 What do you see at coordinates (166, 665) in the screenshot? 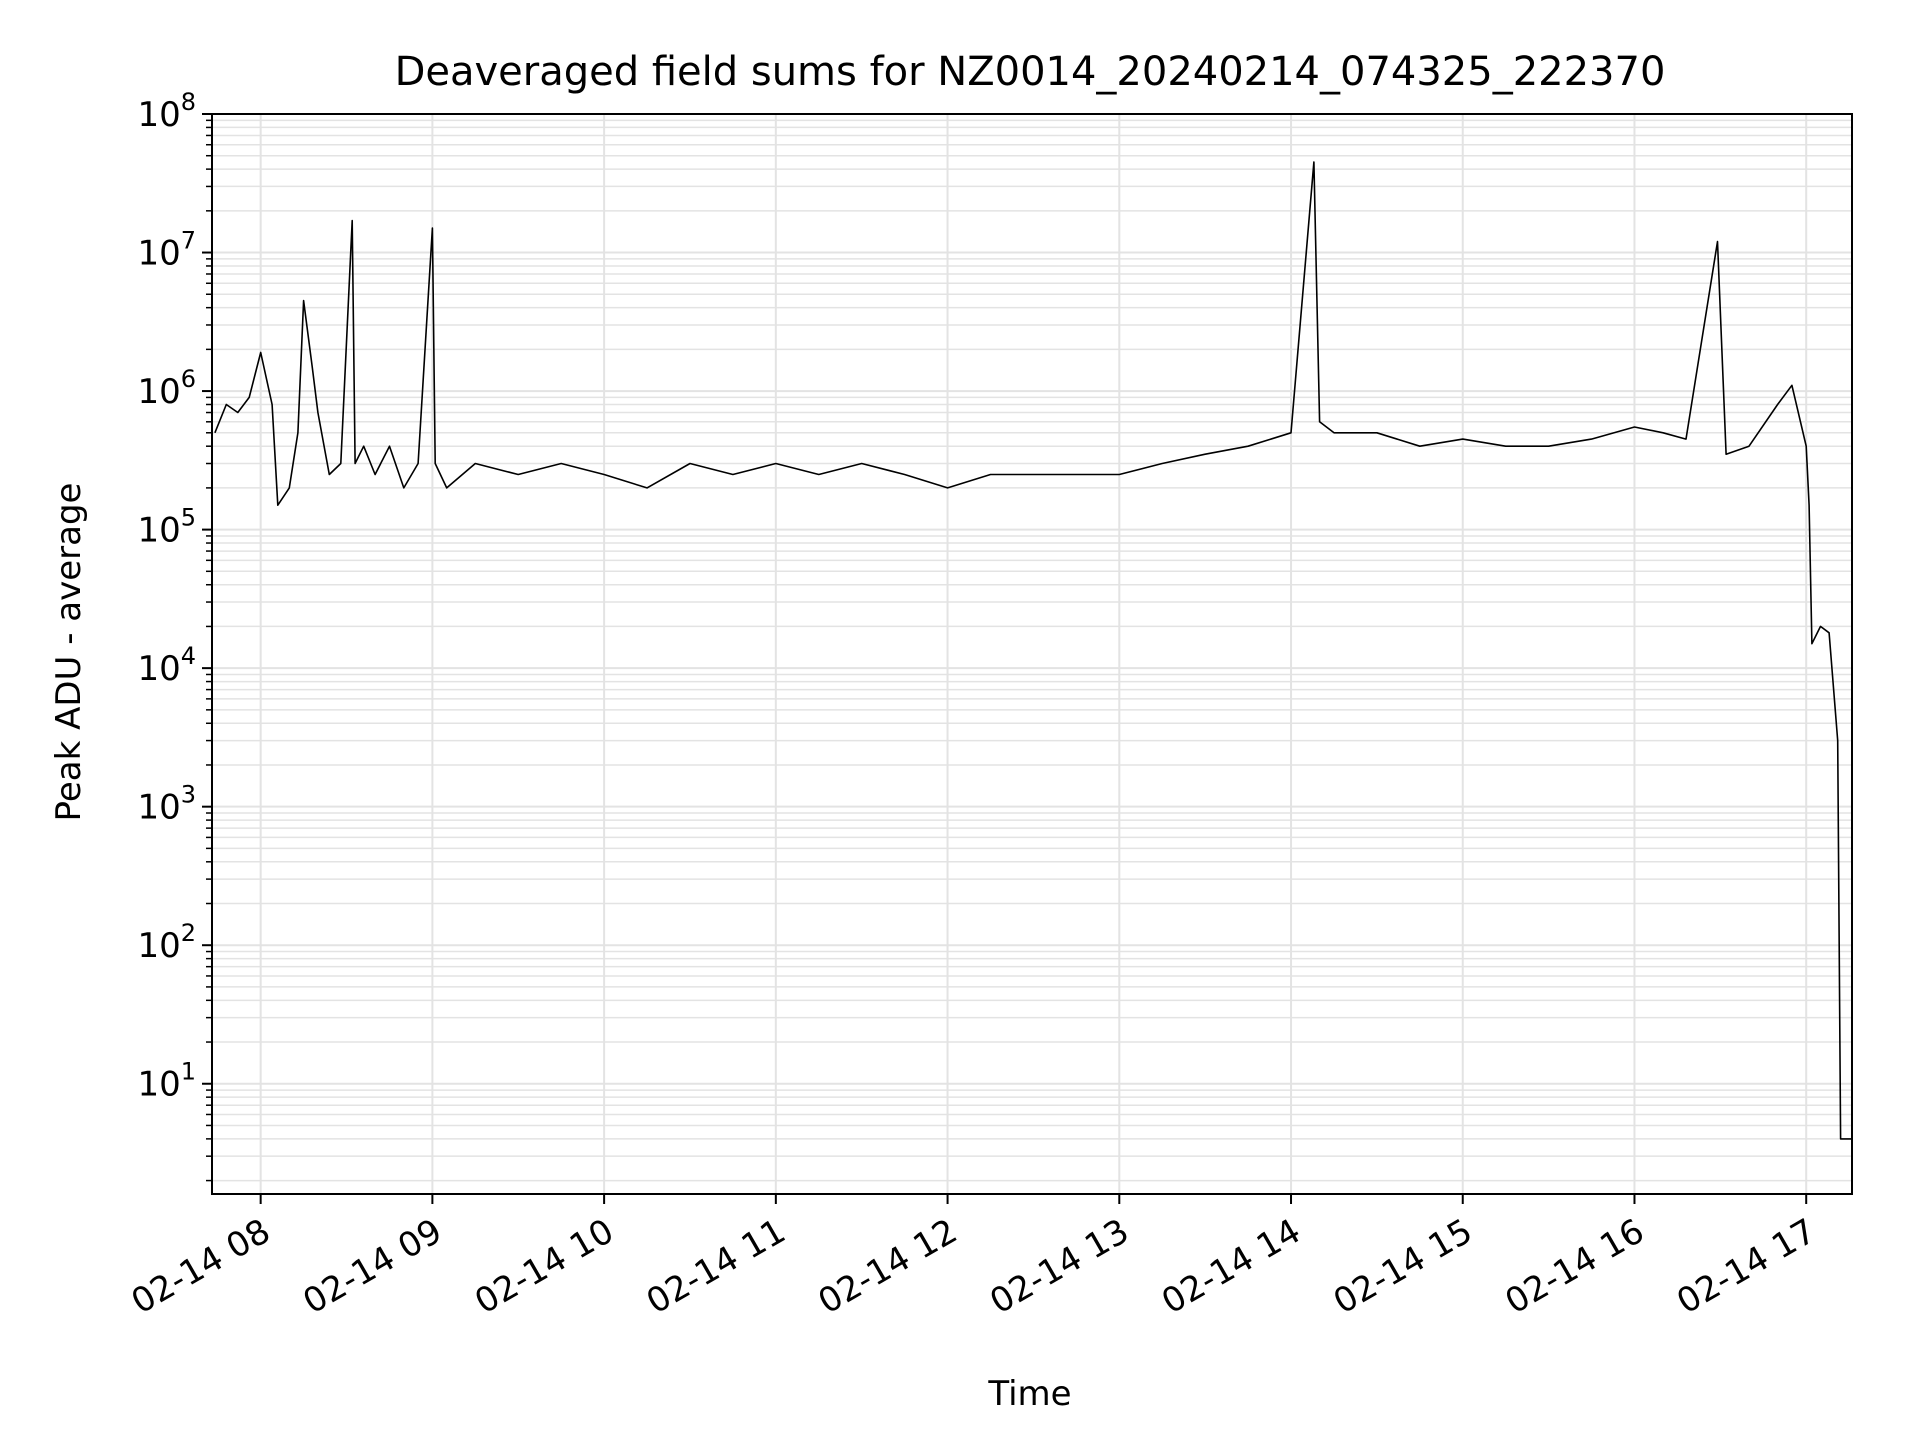
I see `y-tick-label: 10⁴` at bounding box center [166, 665].